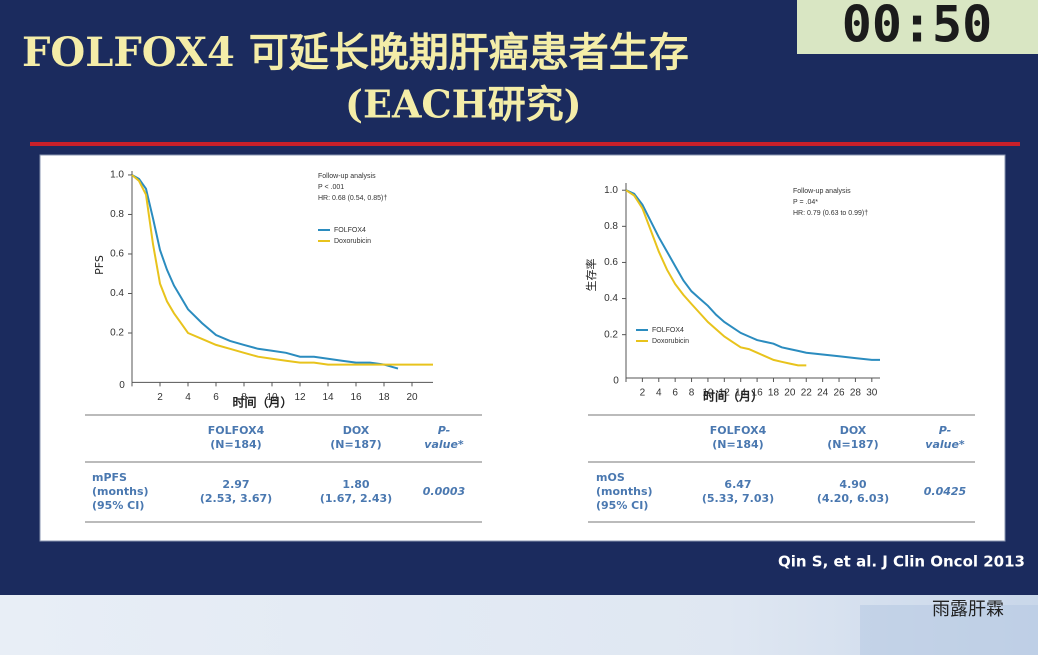 The width and height of the screenshot is (1038, 655). Describe the element at coordinates (901, 562) in the screenshot. I see `citation: Qin S, et al. J Clin Oncol 2013` at that location.